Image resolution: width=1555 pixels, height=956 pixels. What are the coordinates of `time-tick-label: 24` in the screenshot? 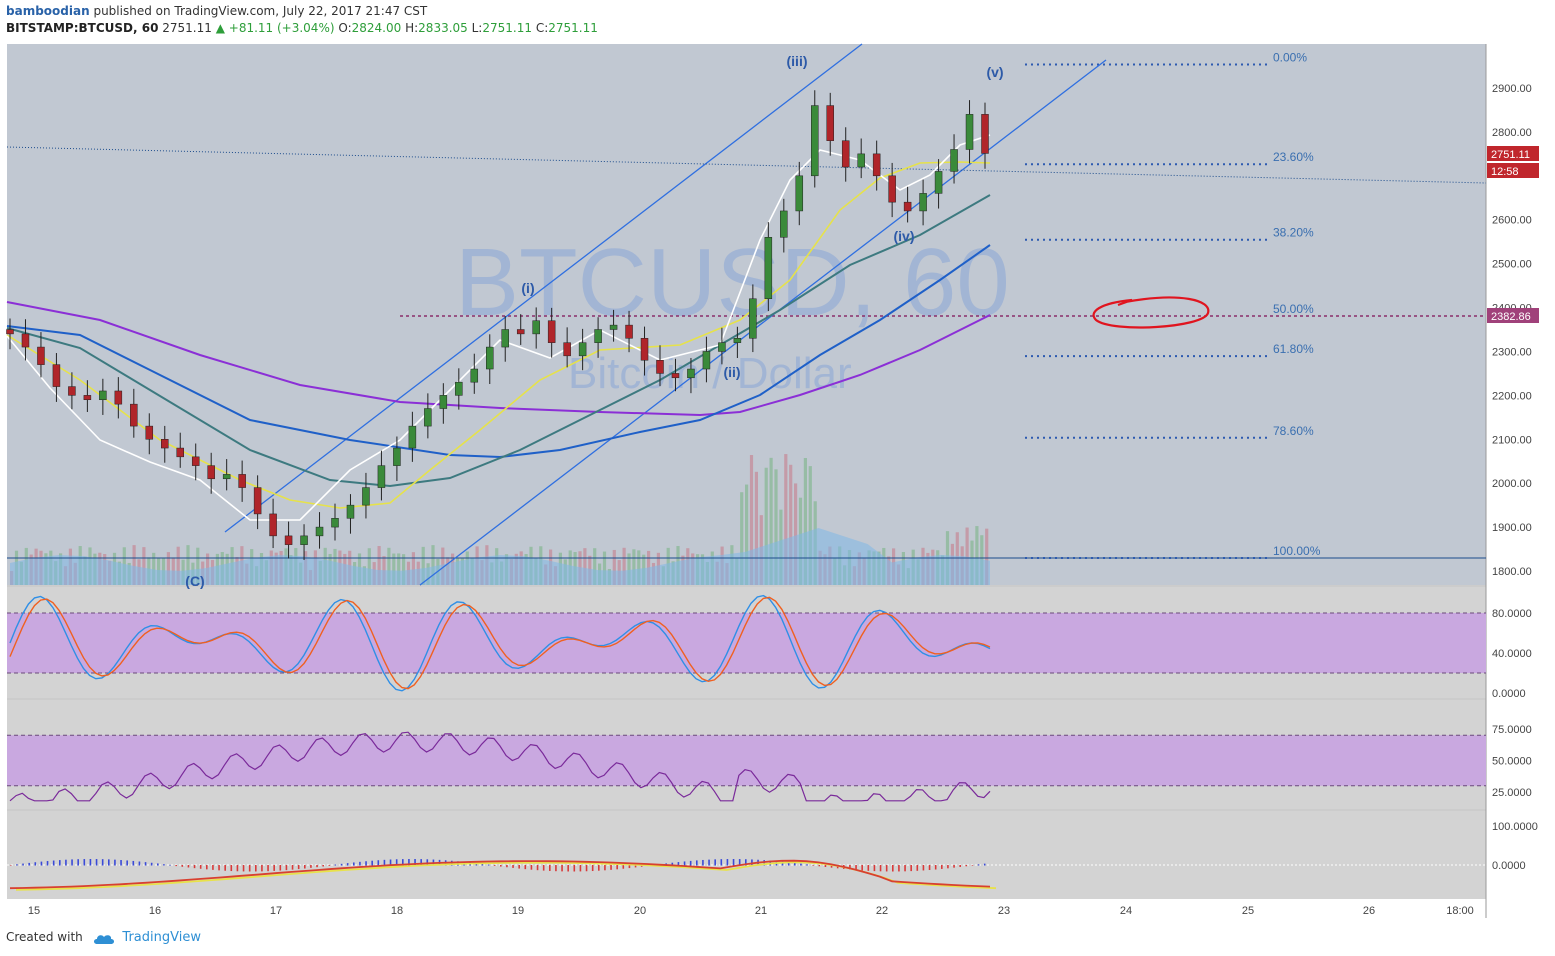 It's located at (1126, 911).